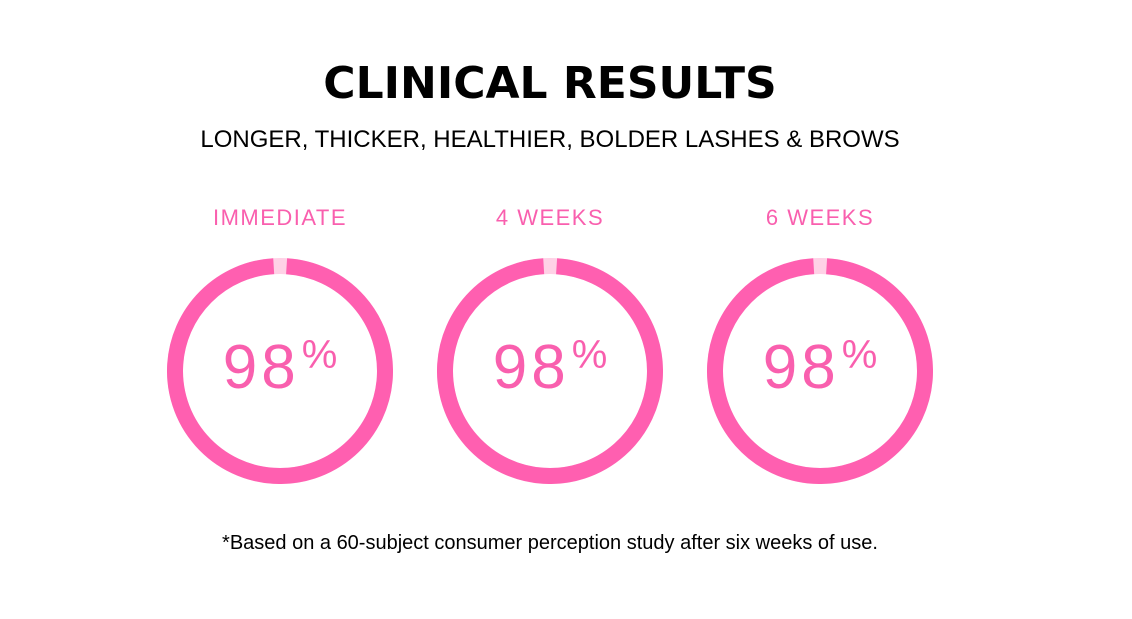  What do you see at coordinates (820, 217) in the screenshot?
I see `stat-label: 6 WEEKS` at bounding box center [820, 217].